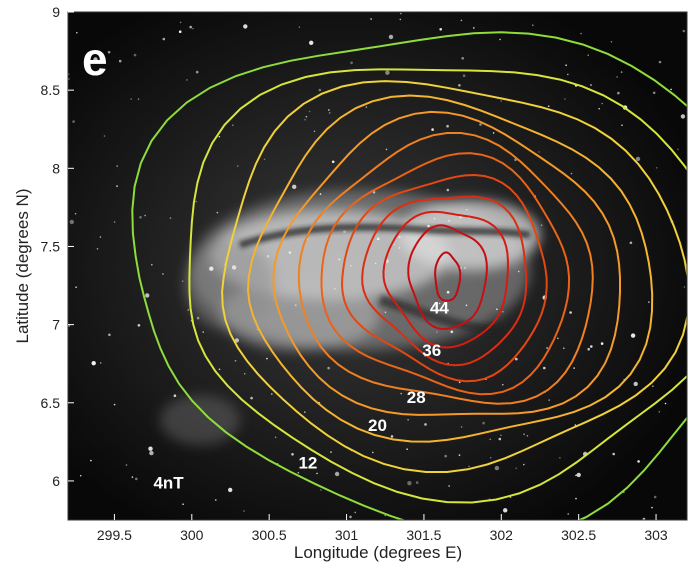 This screenshot has height=572, width=690. What do you see at coordinates (578, 535) in the screenshot?
I see `x-tick-label-6: 302.5` at bounding box center [578, 535].